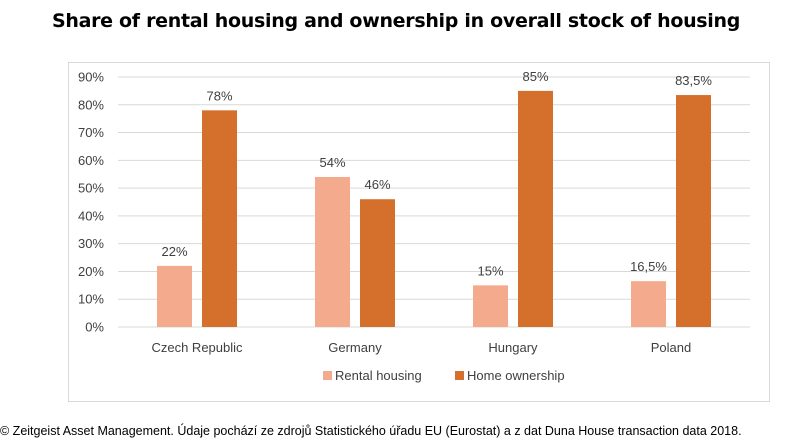 Image resolution: width=792 pixels, height=446 pixels. What do you see at coordinates (174, 251) in the screenshot?
I see `data-label: 22%` at bounding box center [174, 251].